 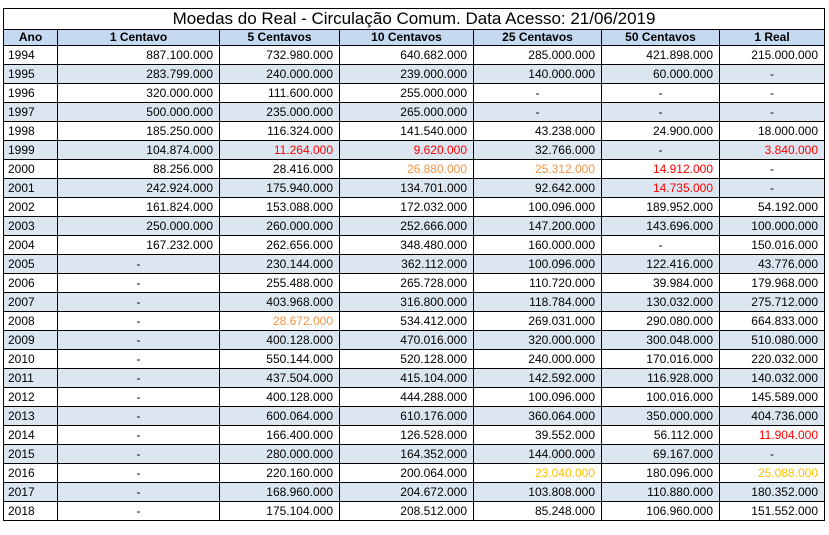 I want to click on value-cell: 404.736.000, so click(x=772, y=416).